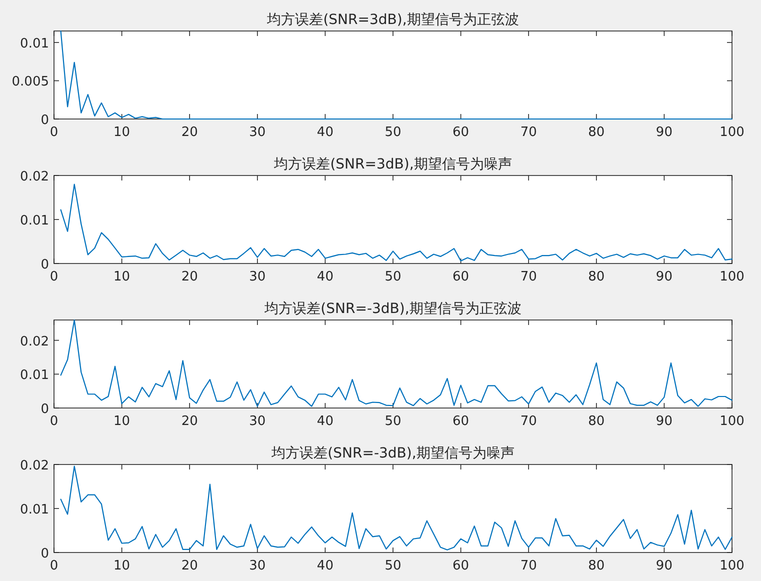 The width and height of the screenshot is (761, 581). What do you see at coordinates (30, 82) in the screenshot?
I see `y-tick-label: 0.005` at bounding box center [30, 82].